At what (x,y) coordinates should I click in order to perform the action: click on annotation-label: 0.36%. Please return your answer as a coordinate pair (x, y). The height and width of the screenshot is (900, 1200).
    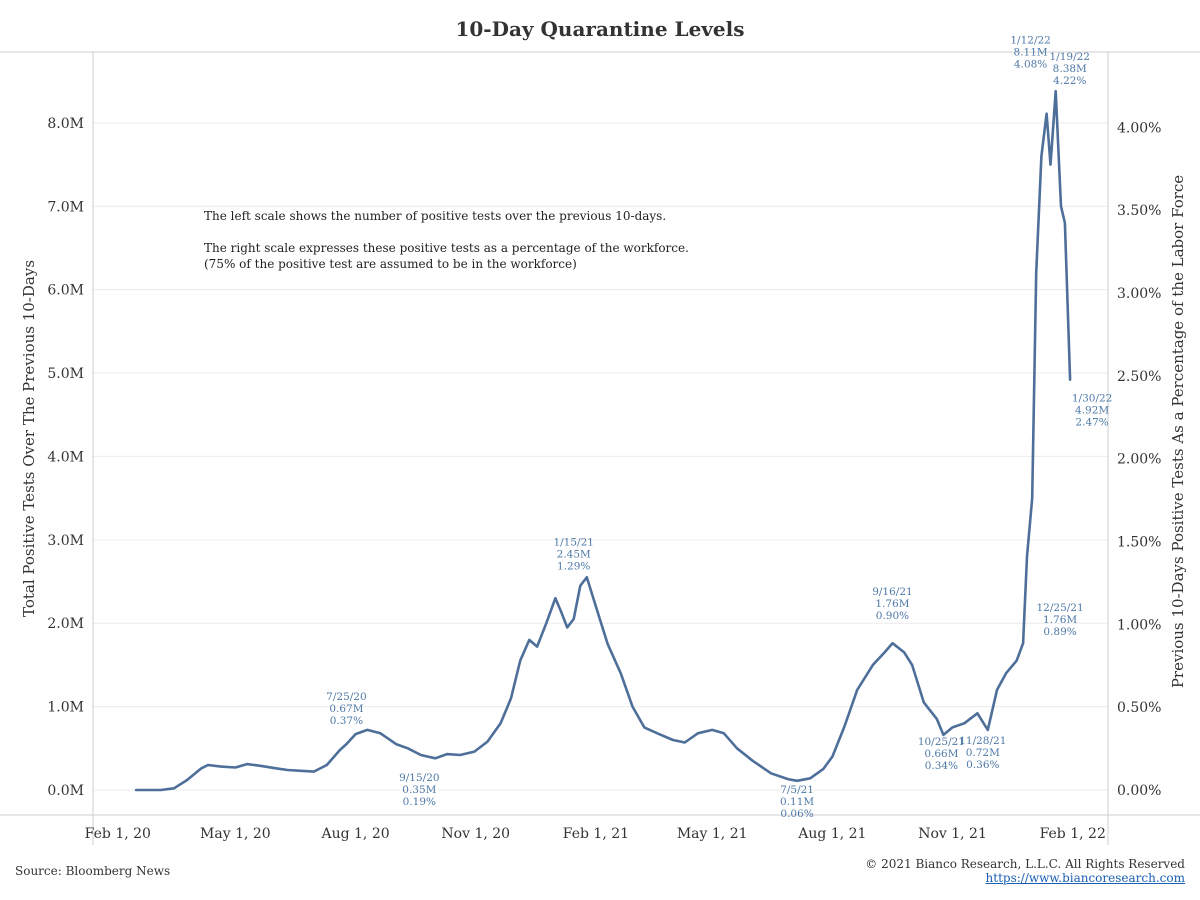
    Looking at the image, I should click on (982, 765).